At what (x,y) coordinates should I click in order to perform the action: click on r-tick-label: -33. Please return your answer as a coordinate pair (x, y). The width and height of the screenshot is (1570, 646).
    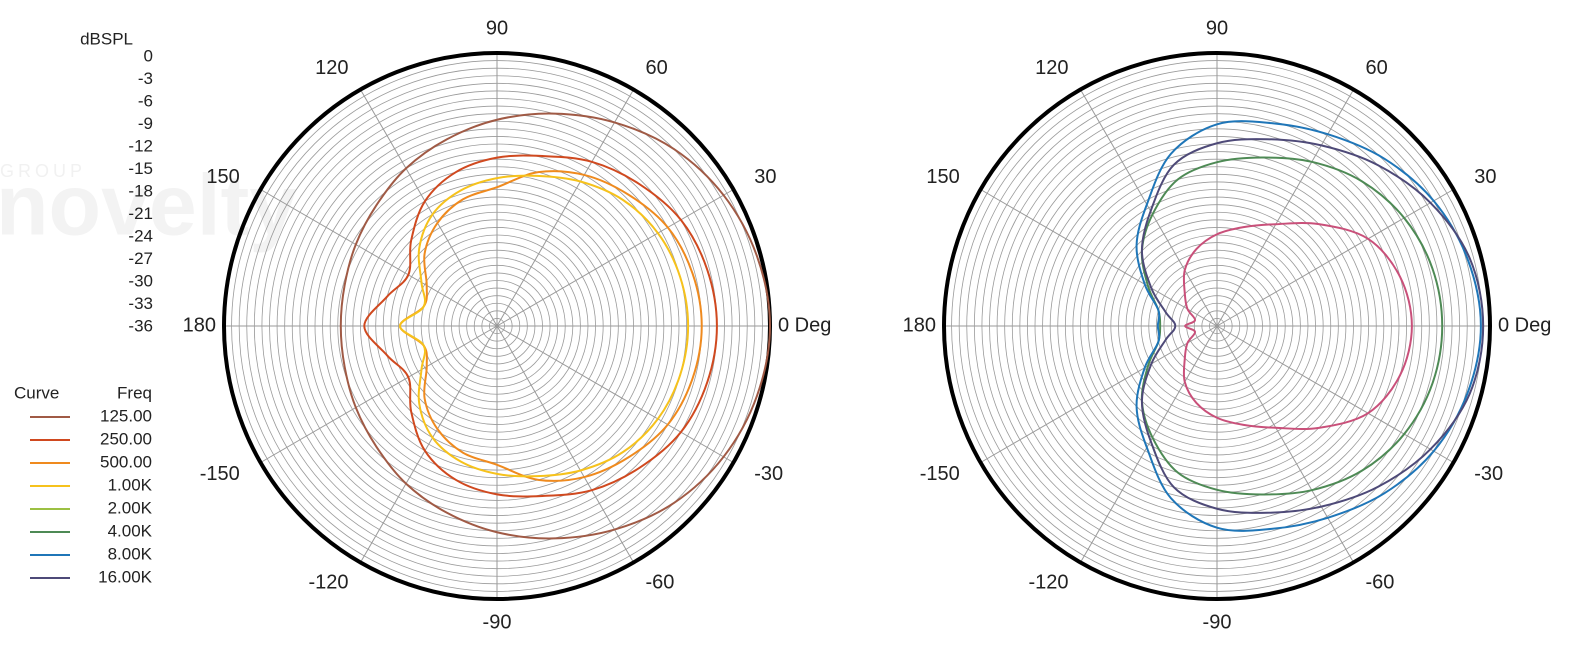
    Looking at the image, I should click on (140, 303).